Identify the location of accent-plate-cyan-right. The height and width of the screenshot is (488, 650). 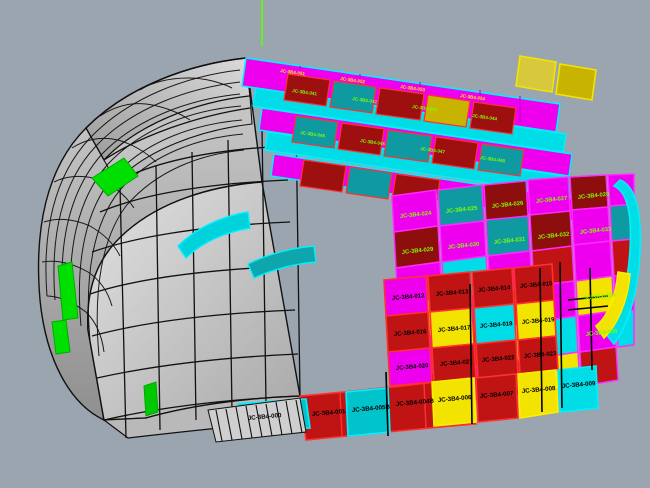
(282, 262).